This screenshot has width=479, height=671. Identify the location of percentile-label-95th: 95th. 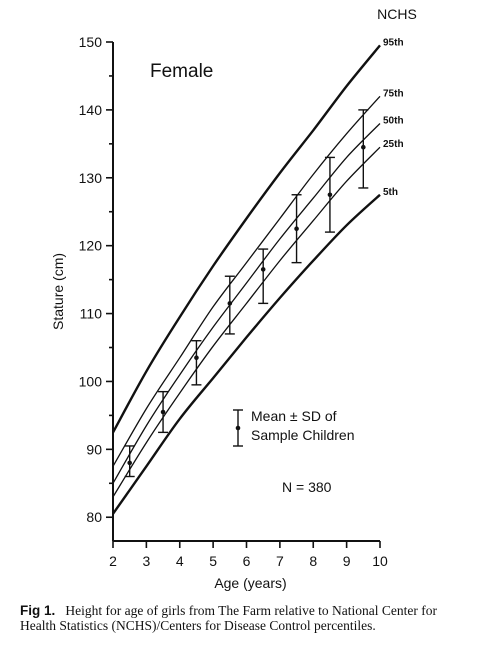
(393, 42).